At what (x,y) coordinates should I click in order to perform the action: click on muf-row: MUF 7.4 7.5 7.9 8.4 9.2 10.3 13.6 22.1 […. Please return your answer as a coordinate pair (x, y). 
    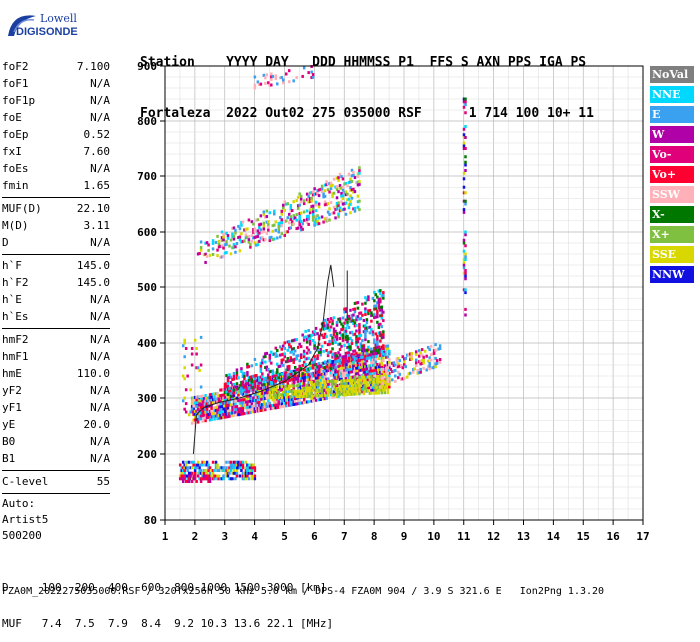
    Looking at the image, I should click on (168, 623).